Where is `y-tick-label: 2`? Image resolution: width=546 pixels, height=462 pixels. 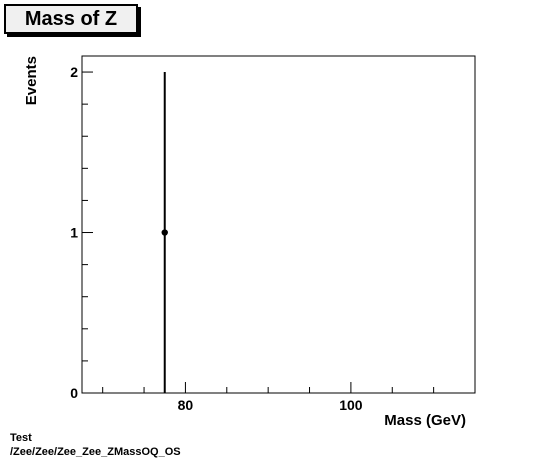
y-tick-label: 2 is located at coordinates (74, 72).